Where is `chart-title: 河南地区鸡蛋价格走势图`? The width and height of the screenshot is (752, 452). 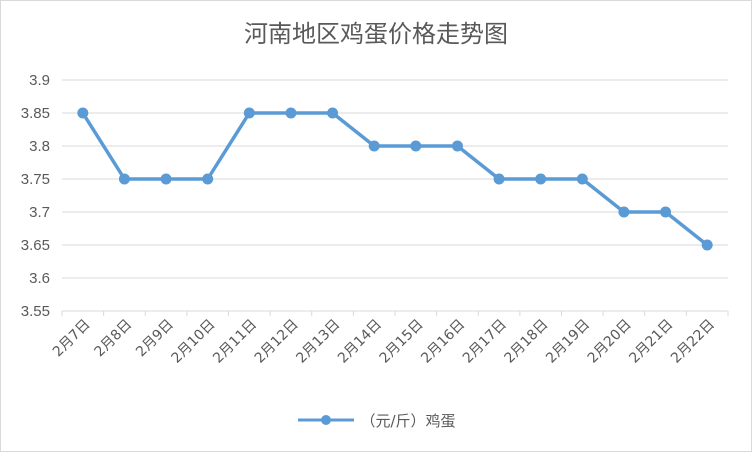
chart-title: 河南地区鸡蛋价格走势图 is located at coordinates (376, 34).